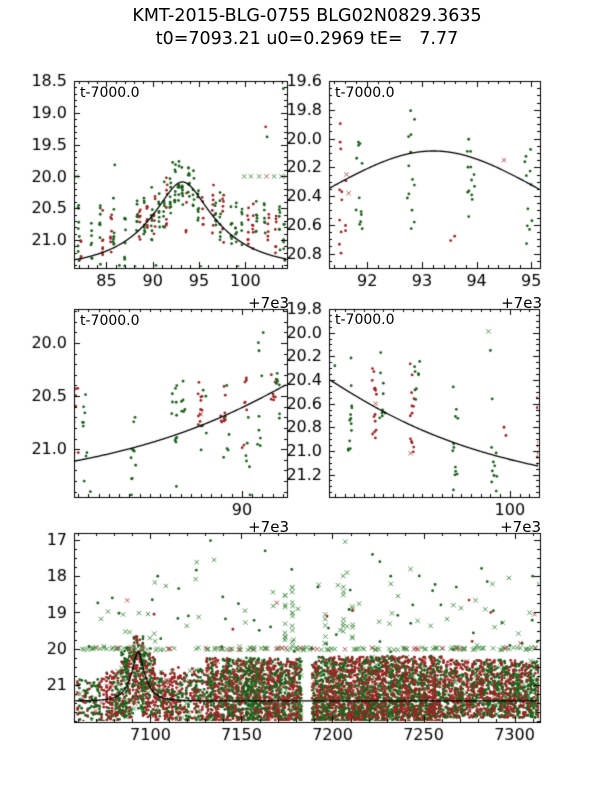 The width and height of the screenshot is (600, 800). I want to click on panel-annotation-middle-right: t-7000.0, so click(365, 320).